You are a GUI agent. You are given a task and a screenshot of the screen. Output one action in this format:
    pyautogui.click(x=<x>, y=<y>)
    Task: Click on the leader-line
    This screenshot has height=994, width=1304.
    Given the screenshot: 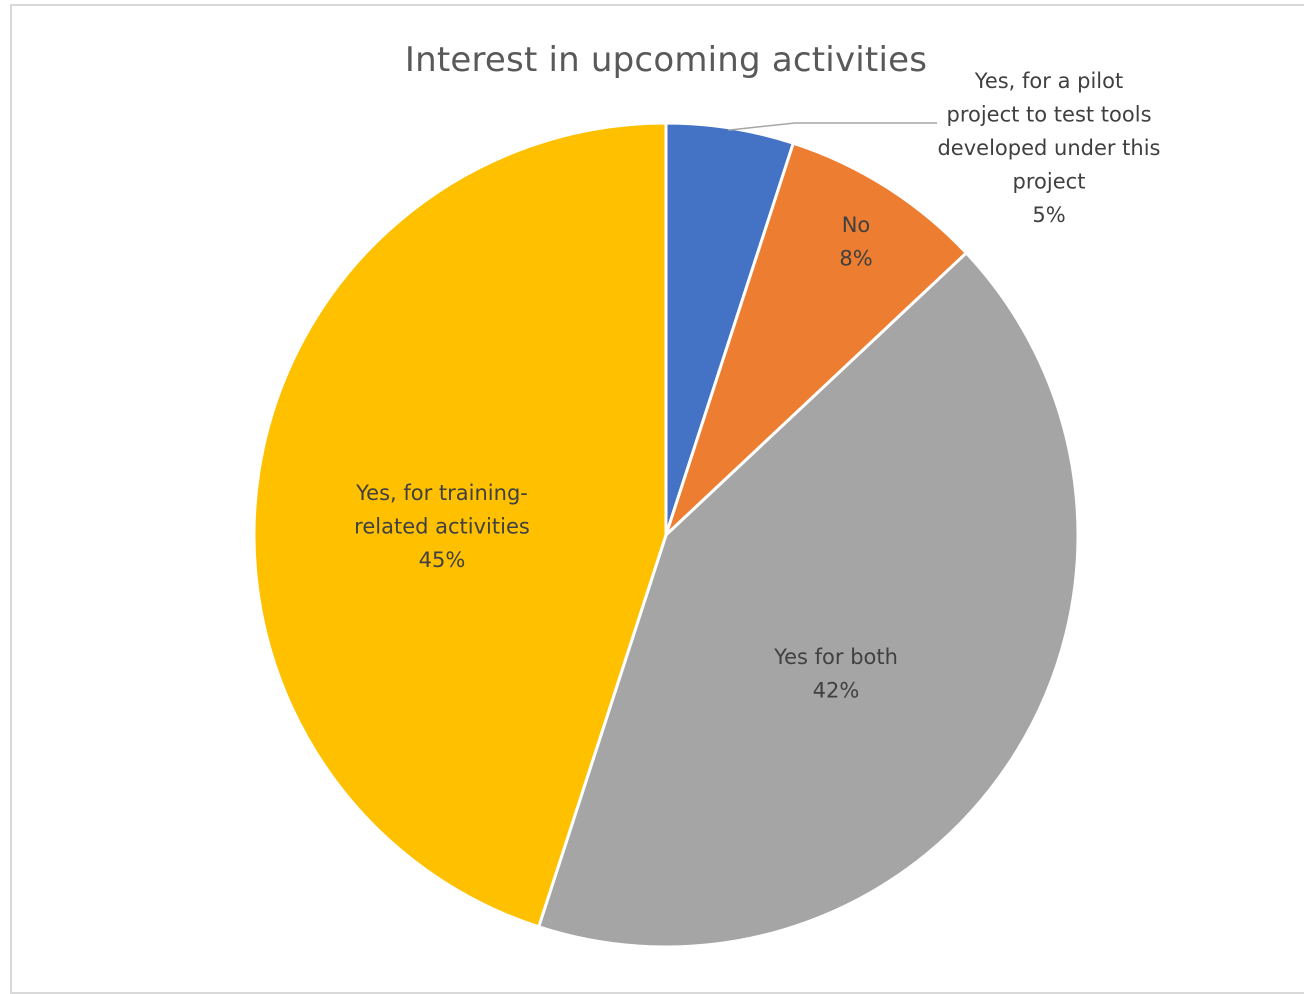 What is the action you would take?
    pyautogui.click(x=832, y=126)
    